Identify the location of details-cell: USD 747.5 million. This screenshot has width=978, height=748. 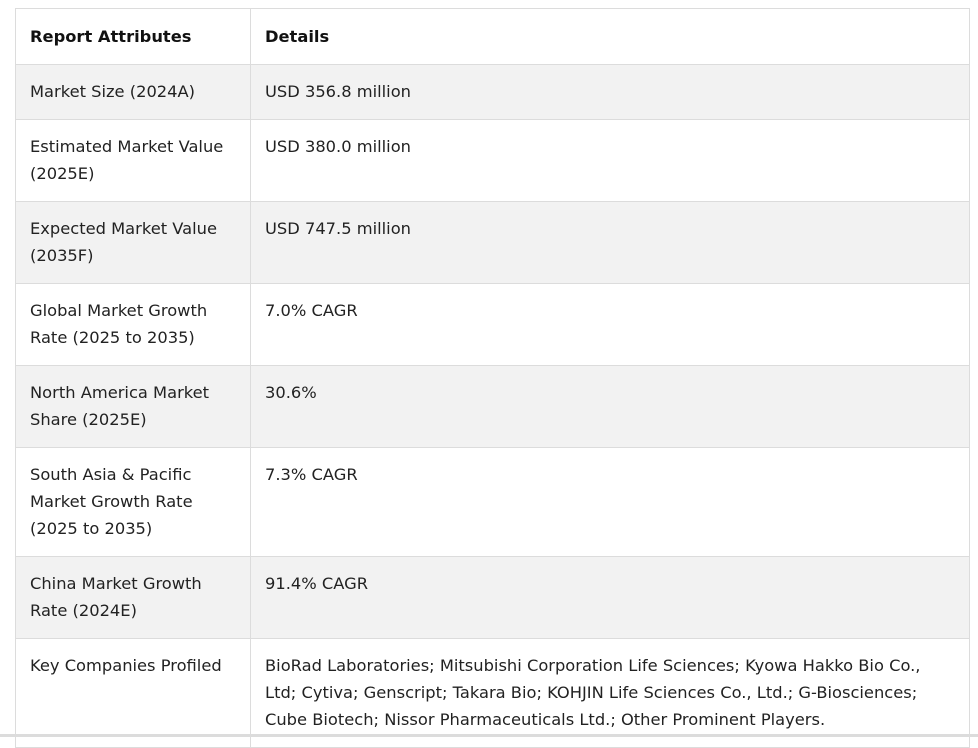
(610, 242).